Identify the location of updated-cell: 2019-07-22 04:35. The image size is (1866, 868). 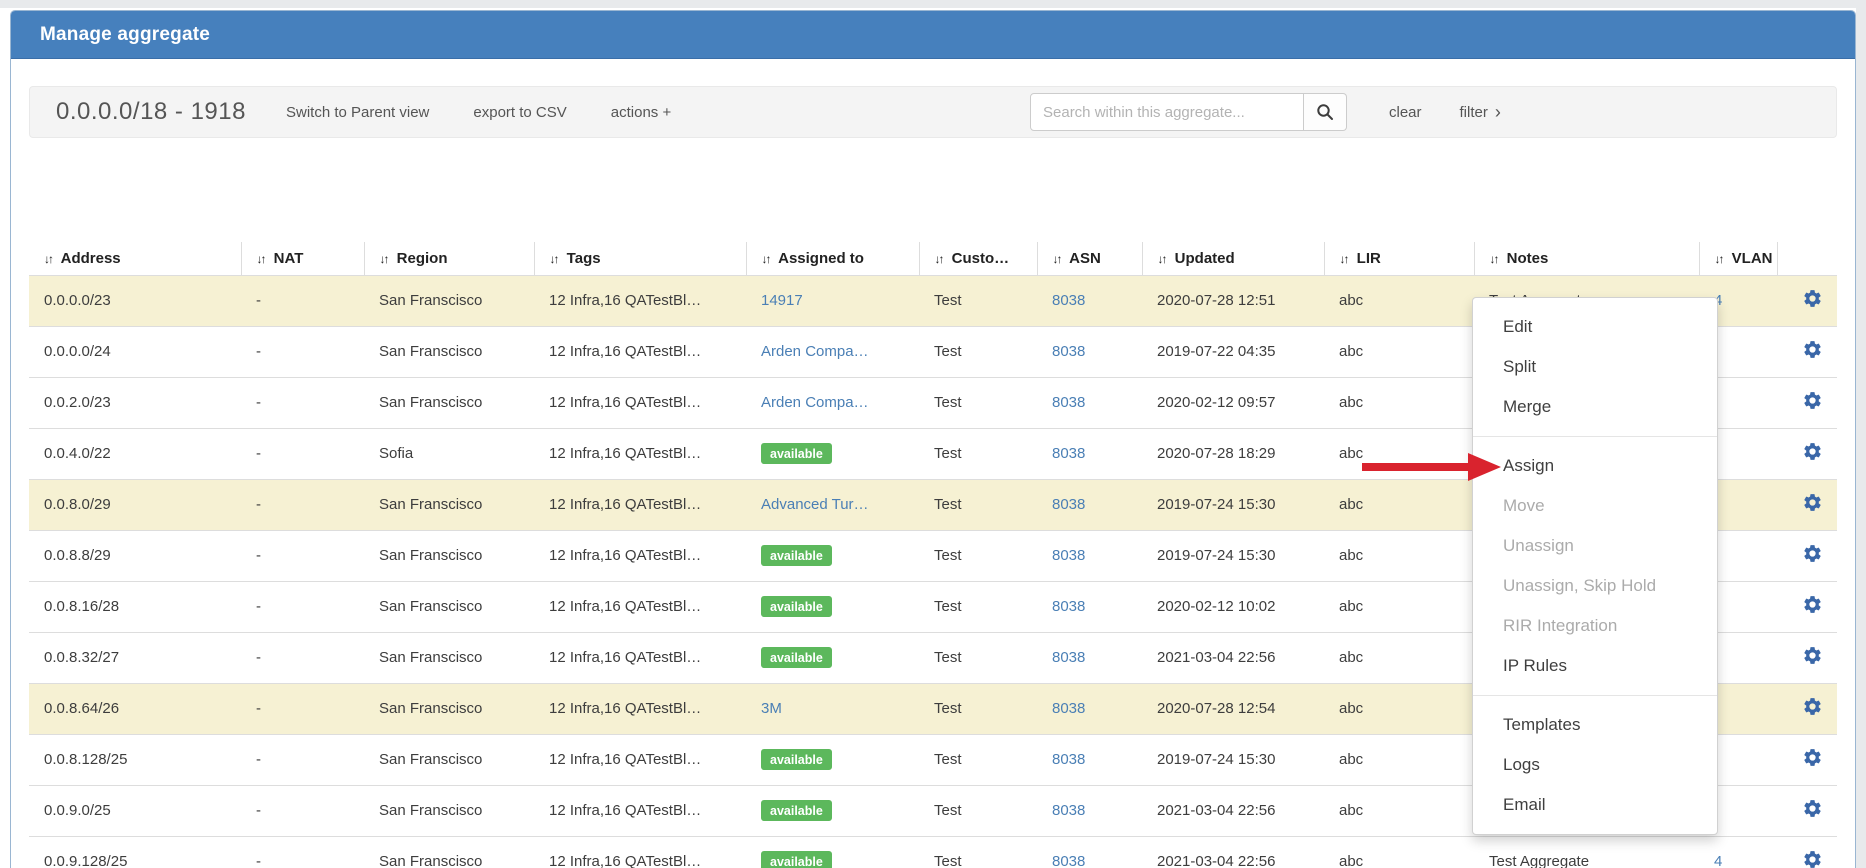
(1216, 351).